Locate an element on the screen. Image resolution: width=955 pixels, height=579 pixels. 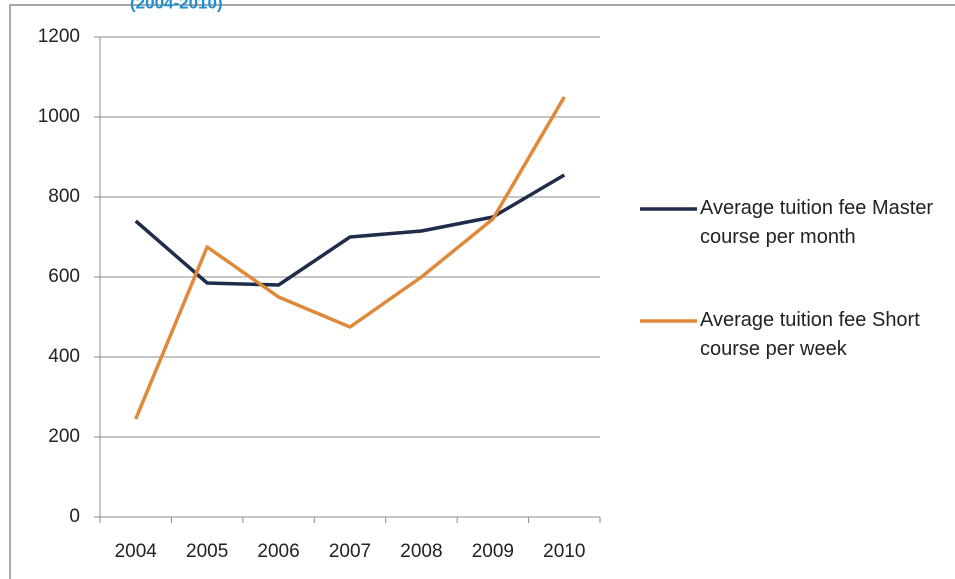
x-tick-label: 2004 is located at coordinates (136, 551).